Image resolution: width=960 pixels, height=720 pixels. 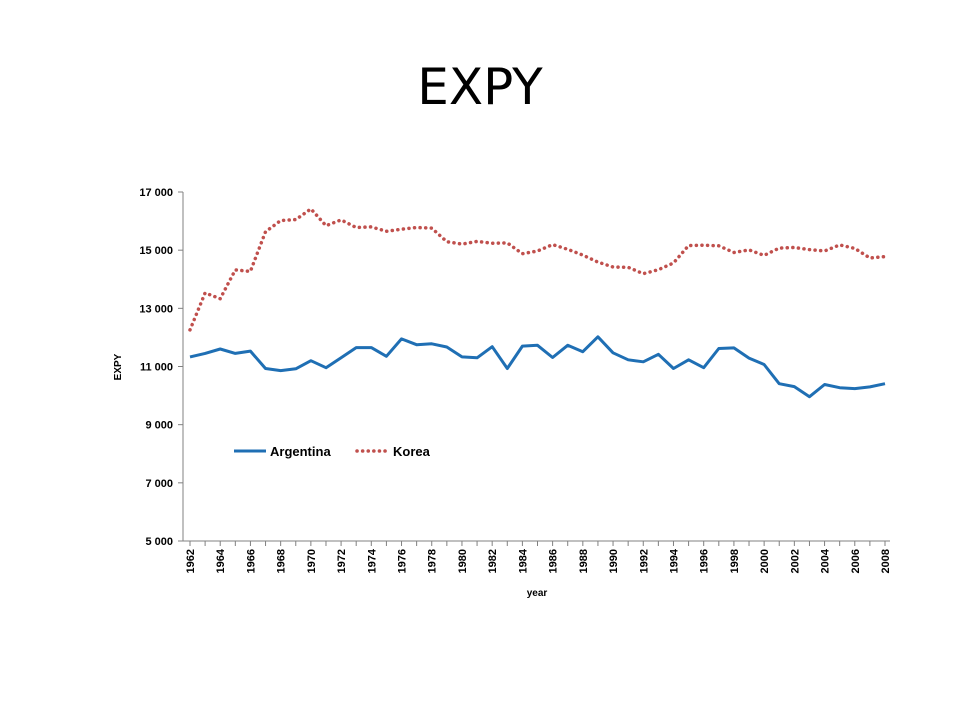 I want to click on x-tick-label: 1968, so click(x=282, y=561).